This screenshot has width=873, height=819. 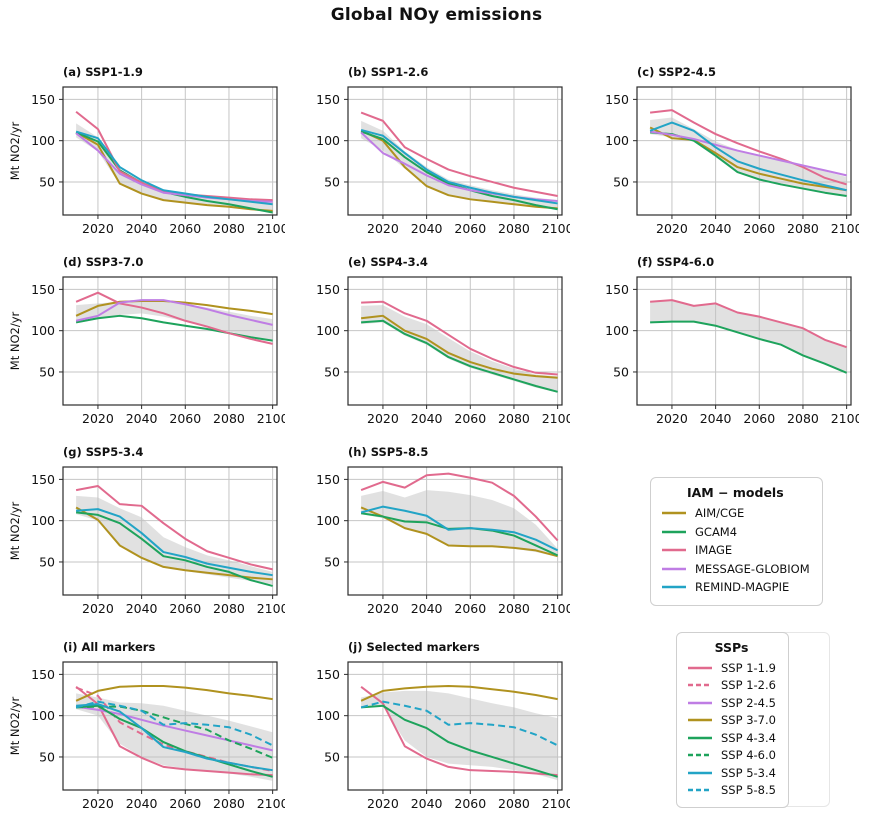 I want to click on legend-entry: GCAM4, so click(x=735, y=532).